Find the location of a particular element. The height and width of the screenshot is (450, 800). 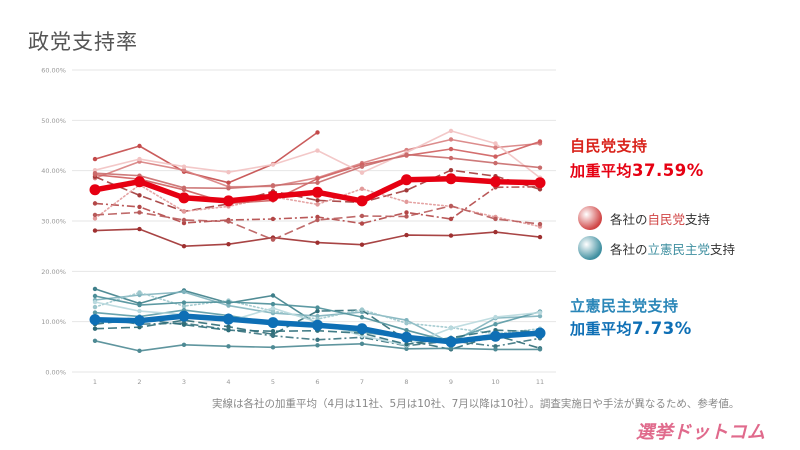

legend-suffix: 支持 is located at coordinates (698, 219).